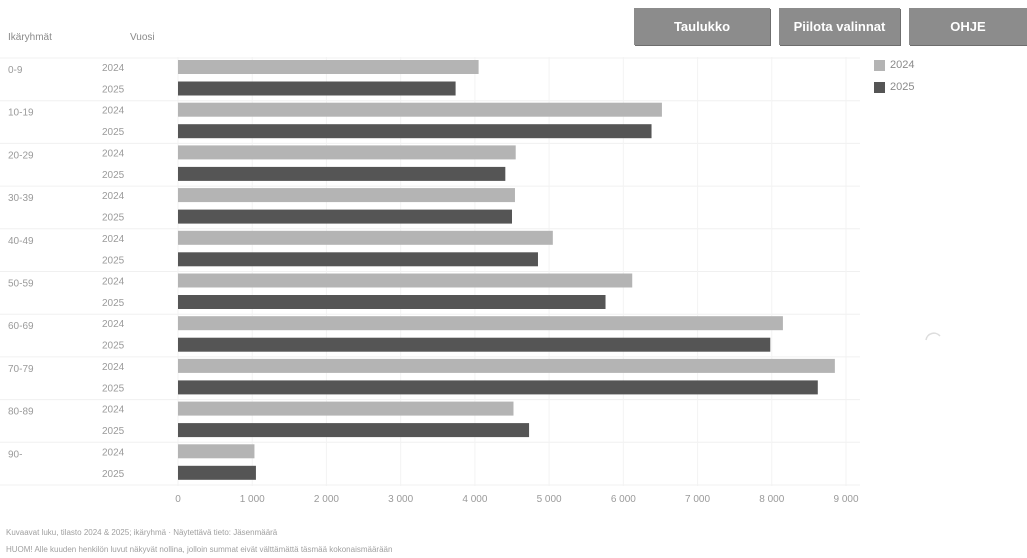 The image size is (1027, 558). What do you see at coordinates (142, 37) in the screenshot?
I see `year-header: Vuosi` at bounding box center [142, 37].